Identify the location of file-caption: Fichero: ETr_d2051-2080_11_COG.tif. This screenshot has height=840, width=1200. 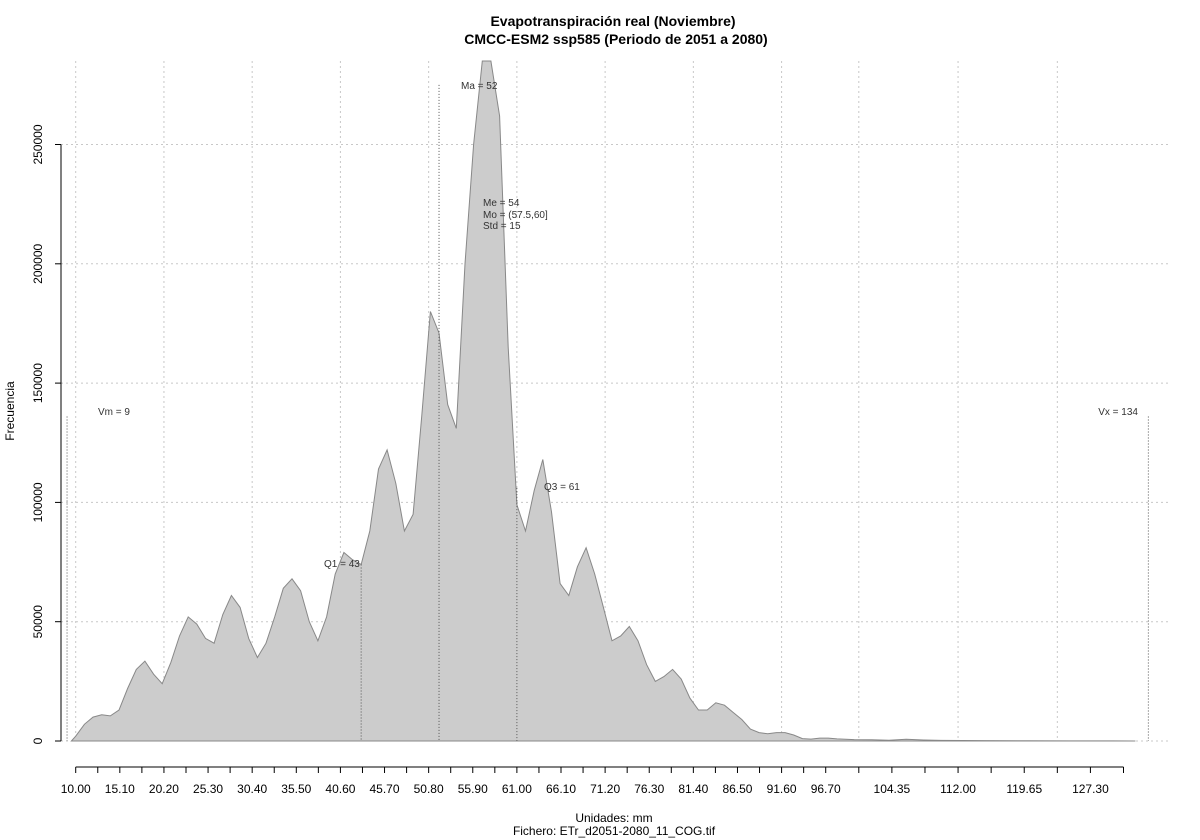
(614, 831).